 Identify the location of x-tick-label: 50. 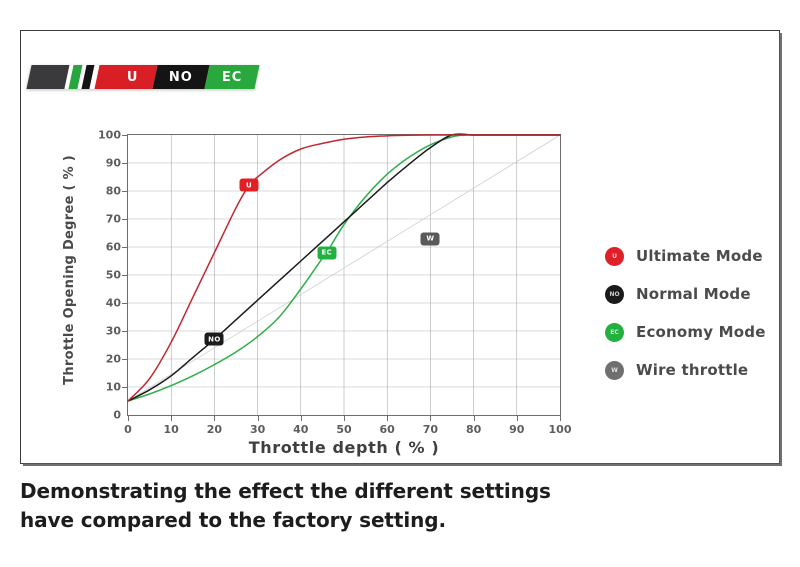
(344, 429).